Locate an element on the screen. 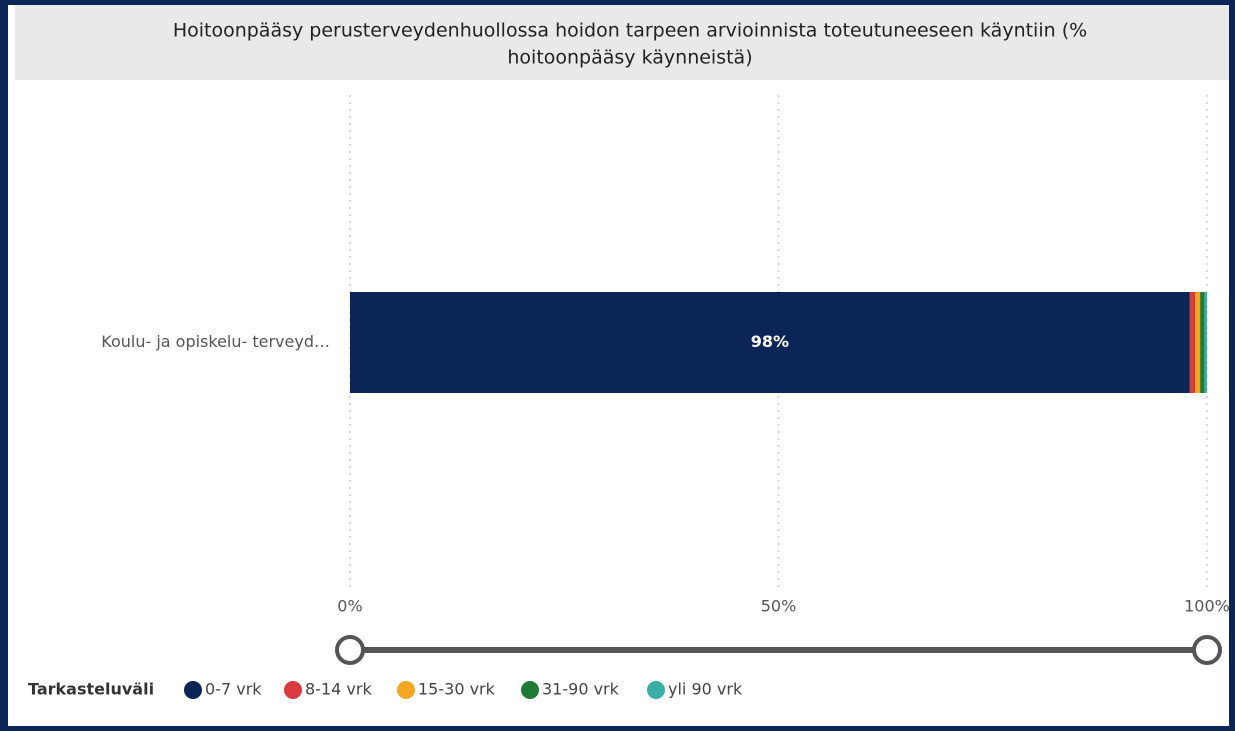 This screenshot has width=1235, height=731. legend-label: yli 90 vrk is located at coordinates (705, 689).